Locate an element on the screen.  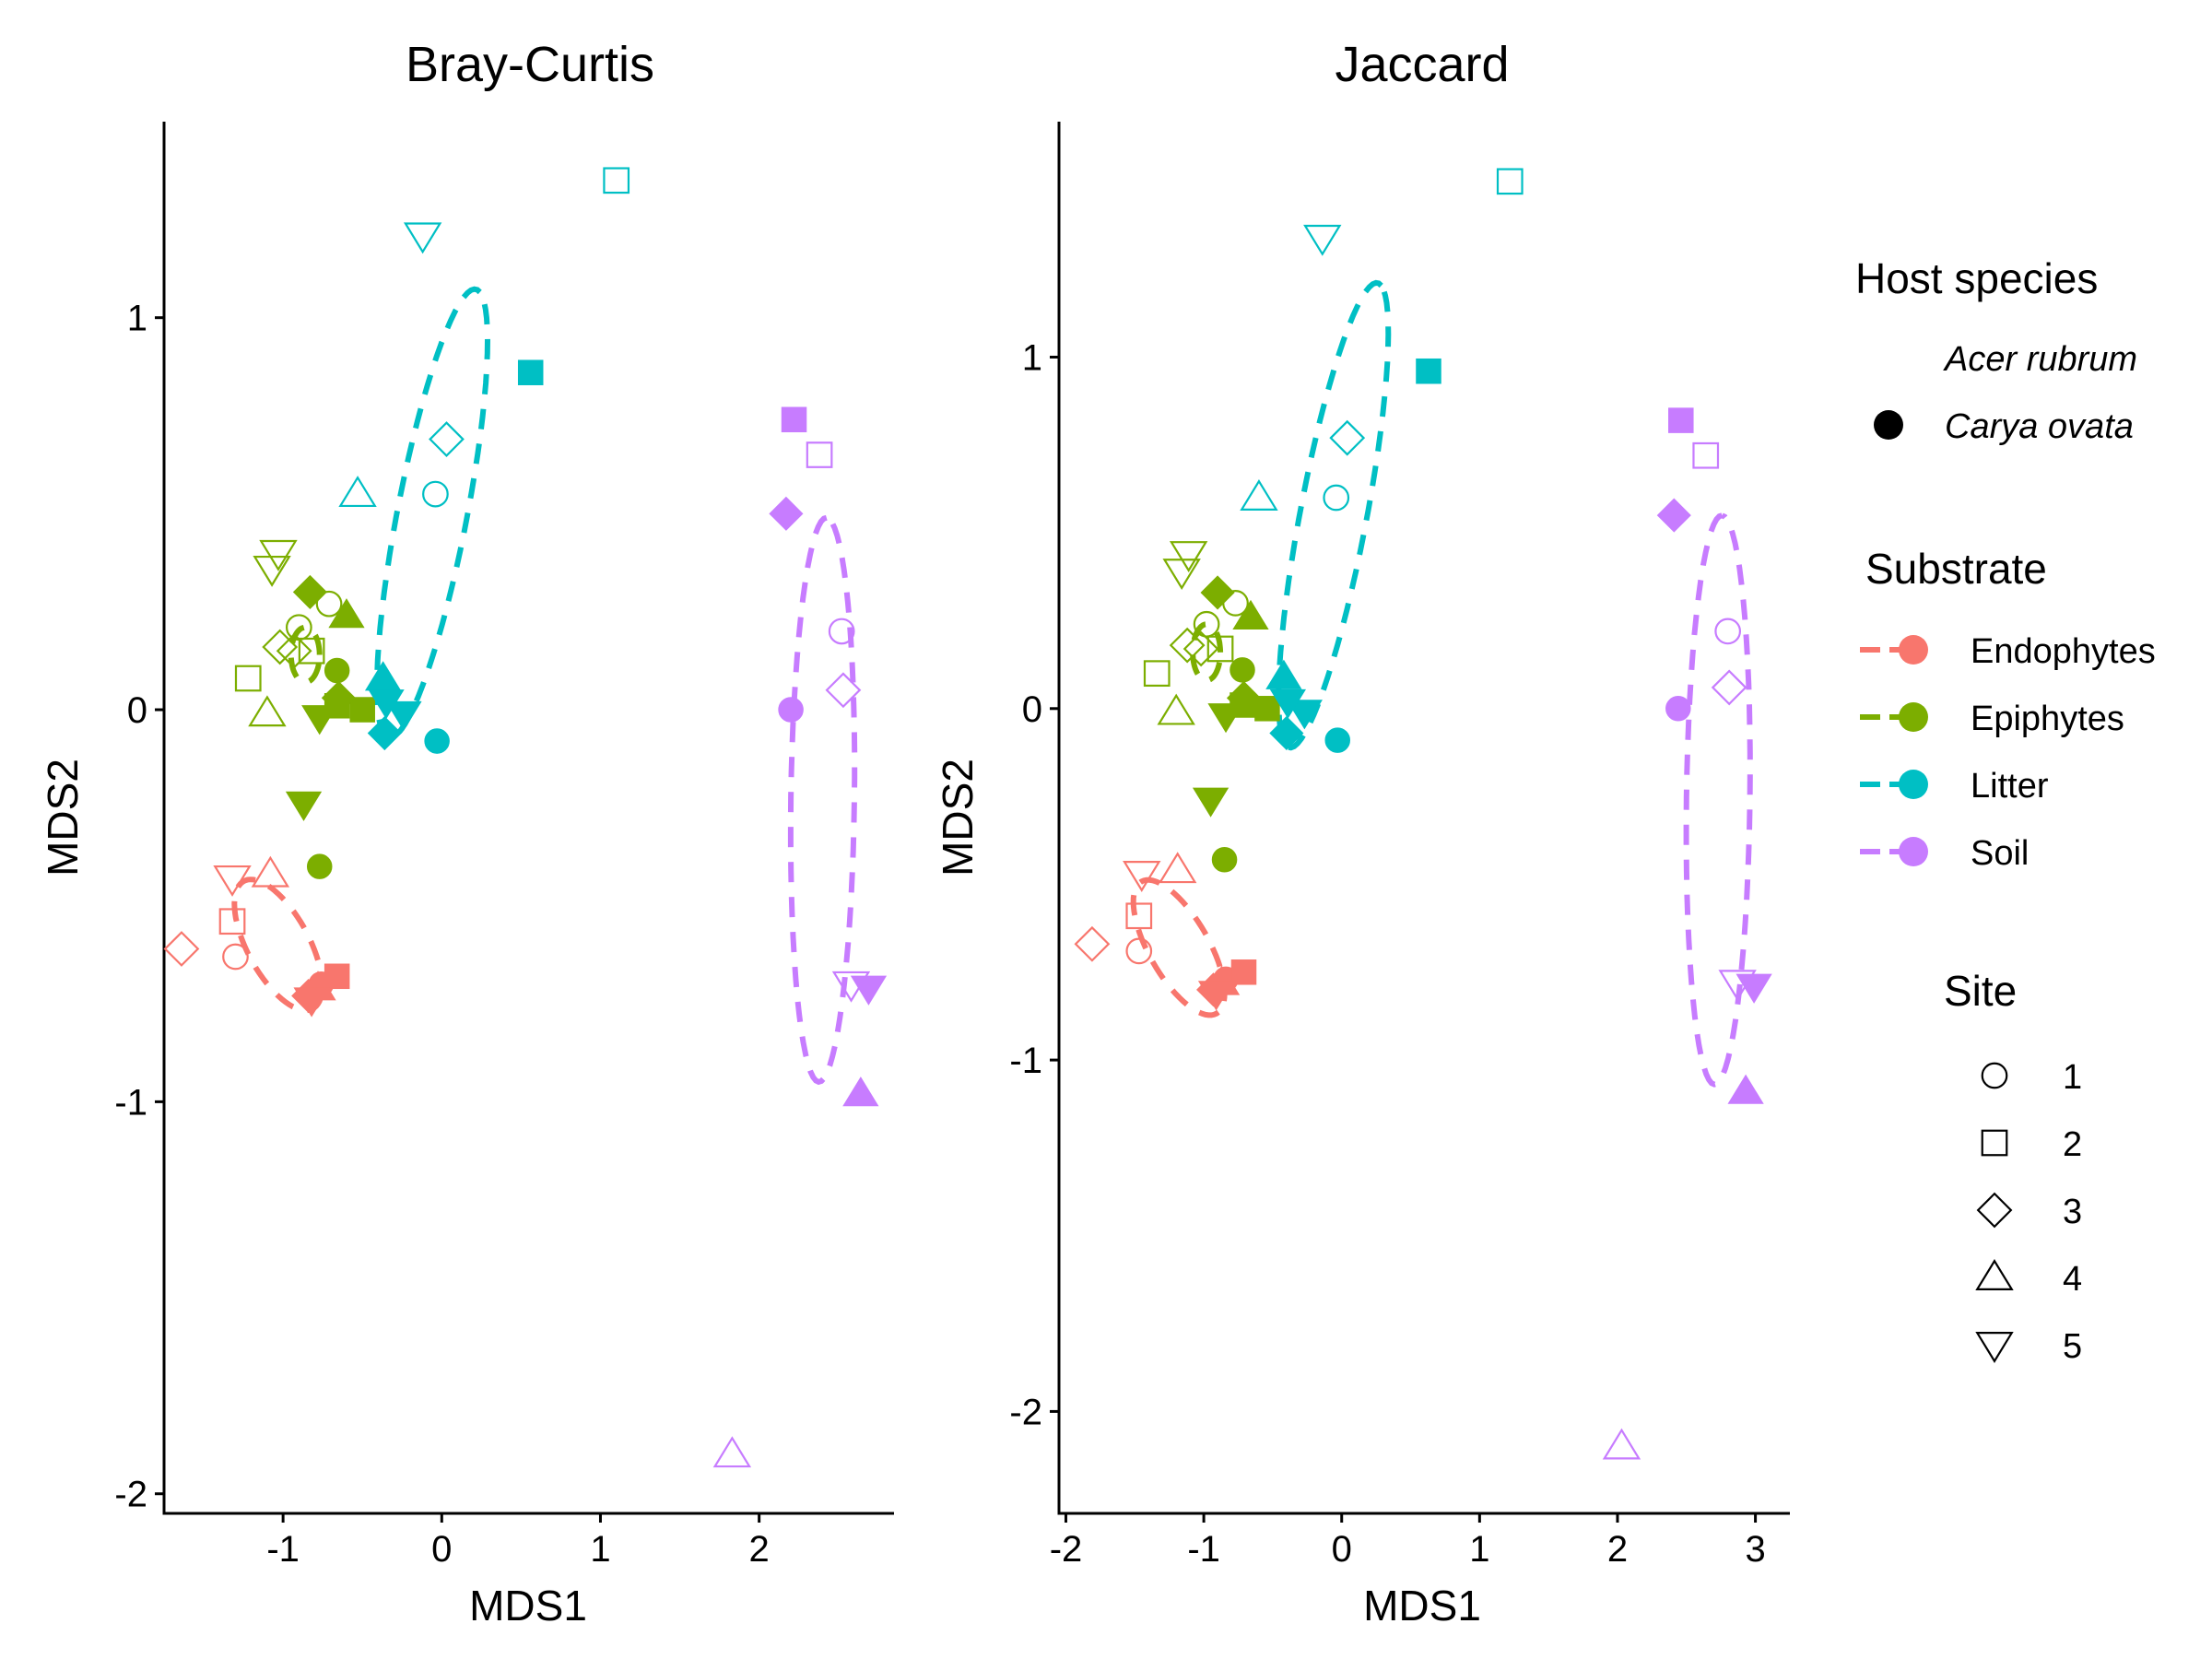
x-tick-label: 1 is located at coordinates (1479, 1549).